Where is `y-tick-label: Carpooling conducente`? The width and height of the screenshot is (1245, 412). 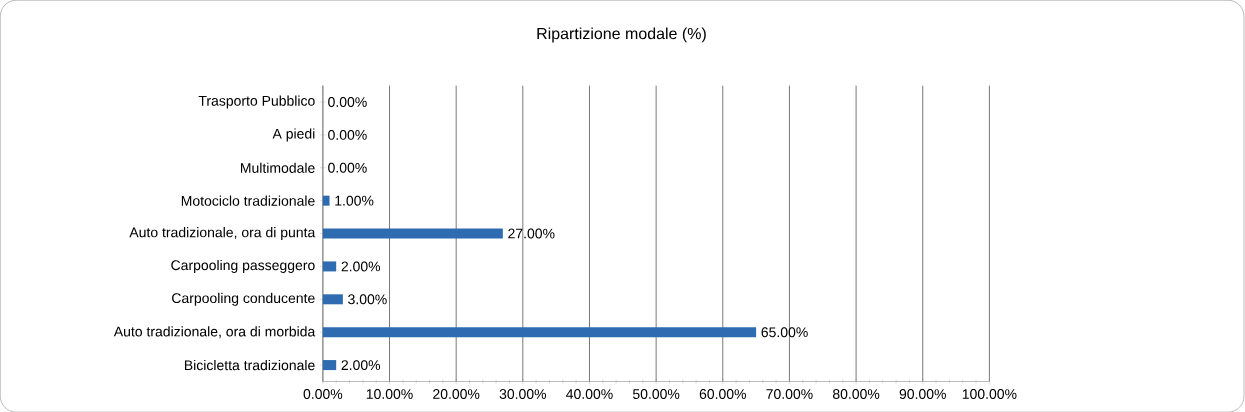 y-tick-label: Carpooling conducente is located at coordinates (243, 299).